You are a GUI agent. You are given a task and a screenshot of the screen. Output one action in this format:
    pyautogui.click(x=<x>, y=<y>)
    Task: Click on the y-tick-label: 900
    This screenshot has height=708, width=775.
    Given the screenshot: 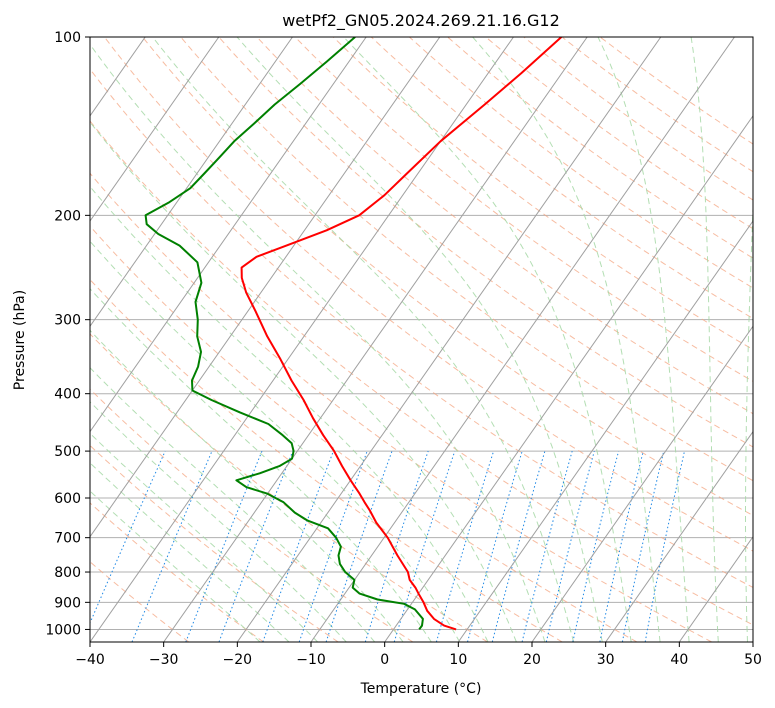 What is the action you would take?
    pyautogui.click(x=67, y=603)
    